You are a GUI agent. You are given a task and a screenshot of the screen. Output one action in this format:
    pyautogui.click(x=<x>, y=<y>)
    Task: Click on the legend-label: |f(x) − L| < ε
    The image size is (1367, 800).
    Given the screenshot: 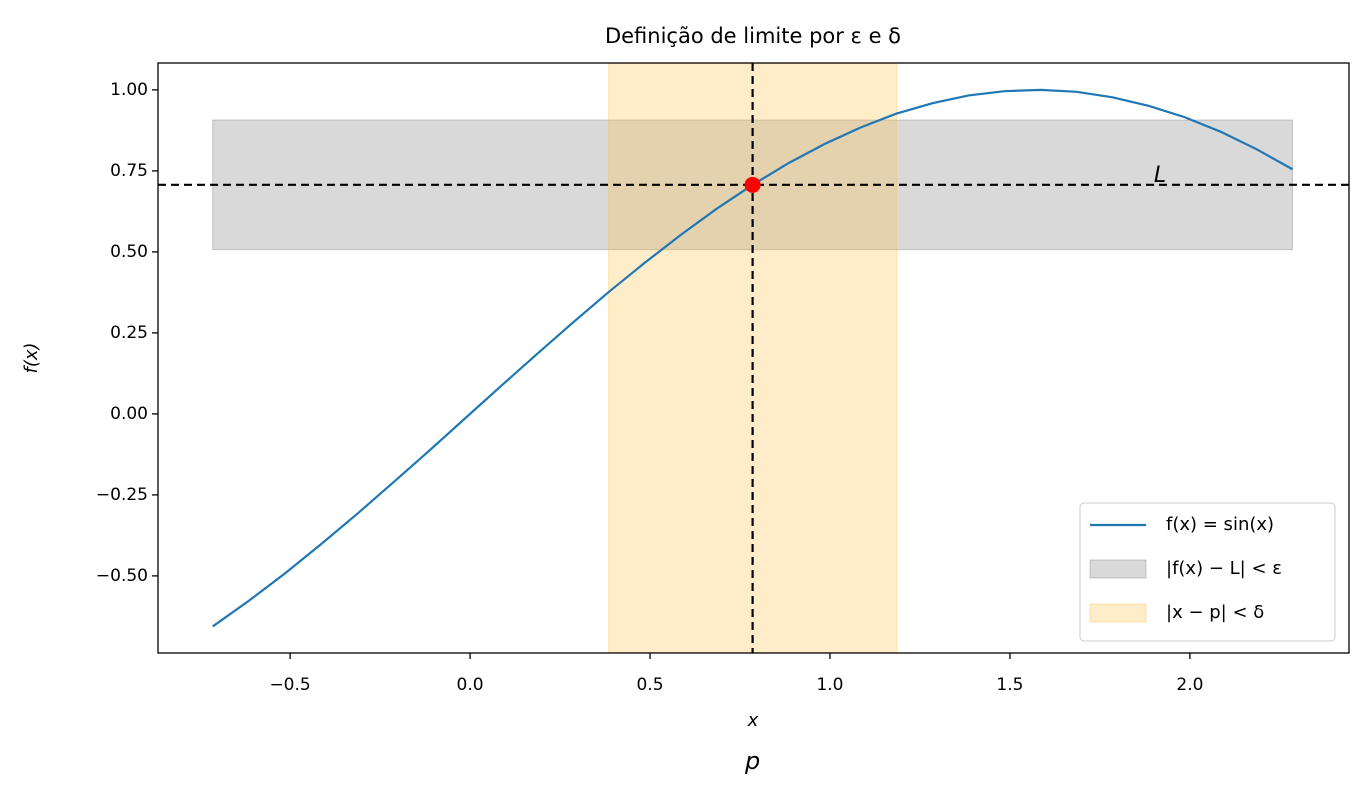 What is the action you would take?
    pyautogui.click(x=1224, y=568)
    